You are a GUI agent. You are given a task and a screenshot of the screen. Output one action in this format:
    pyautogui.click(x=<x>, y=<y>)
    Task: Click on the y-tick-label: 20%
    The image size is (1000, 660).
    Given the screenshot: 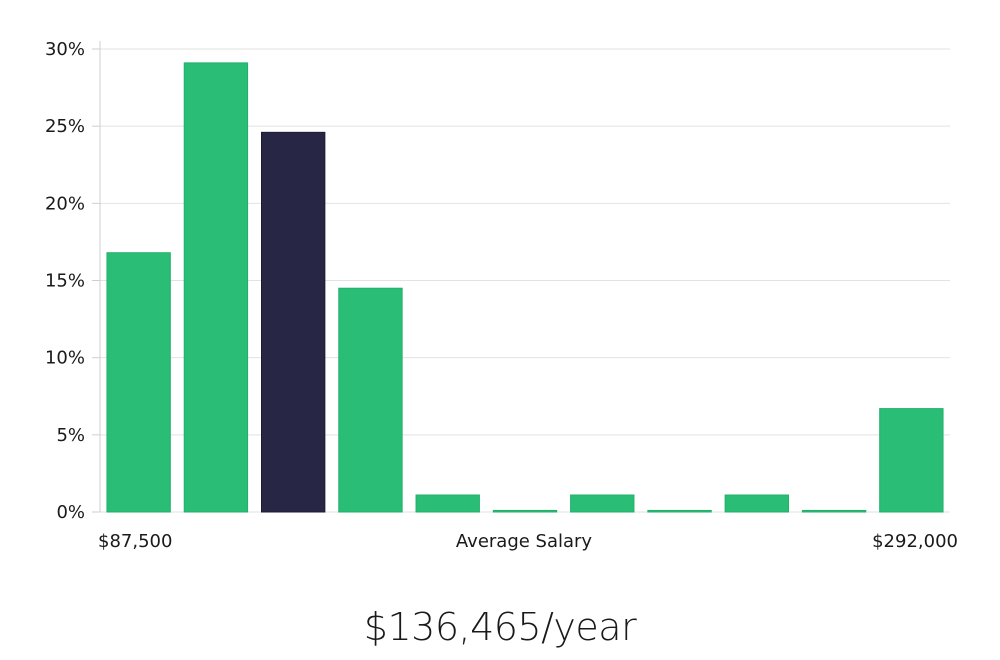 What is the action you would take?
    pyautogui.click(x=65, y=203)
    